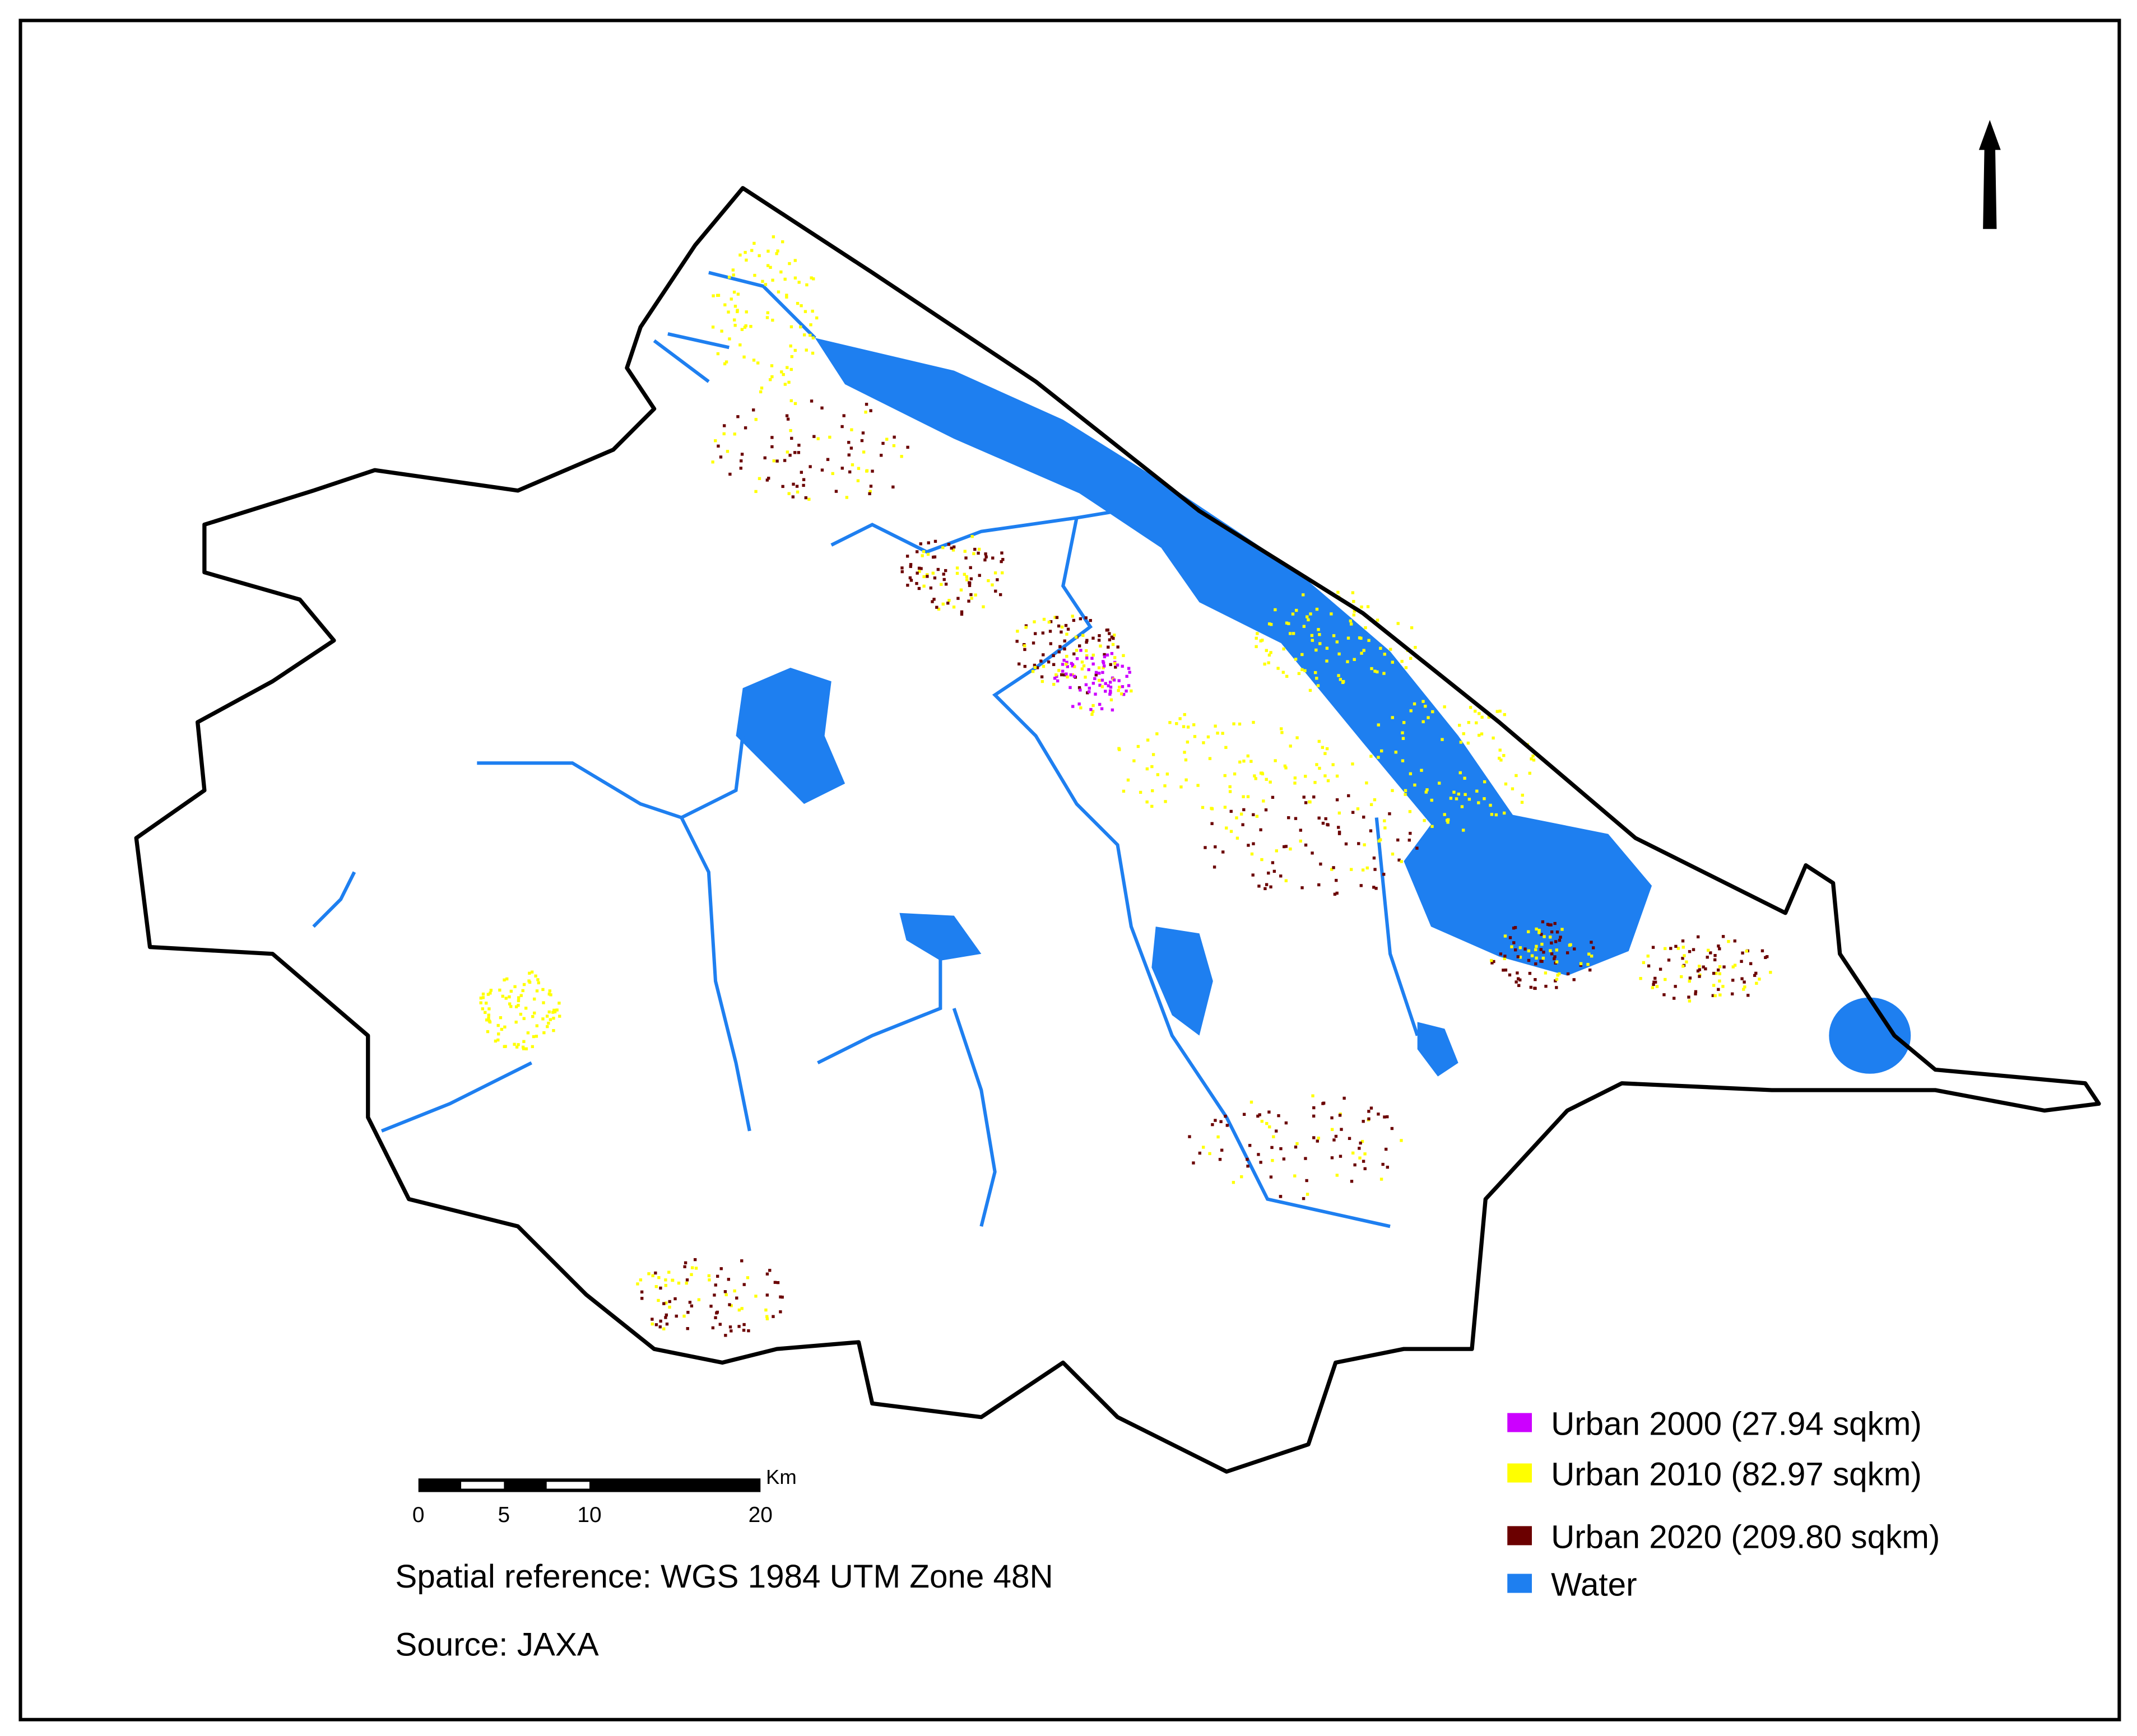 The width and height of the screenshot is (2137, 1736). I want to click on river, so click(456, 1097).